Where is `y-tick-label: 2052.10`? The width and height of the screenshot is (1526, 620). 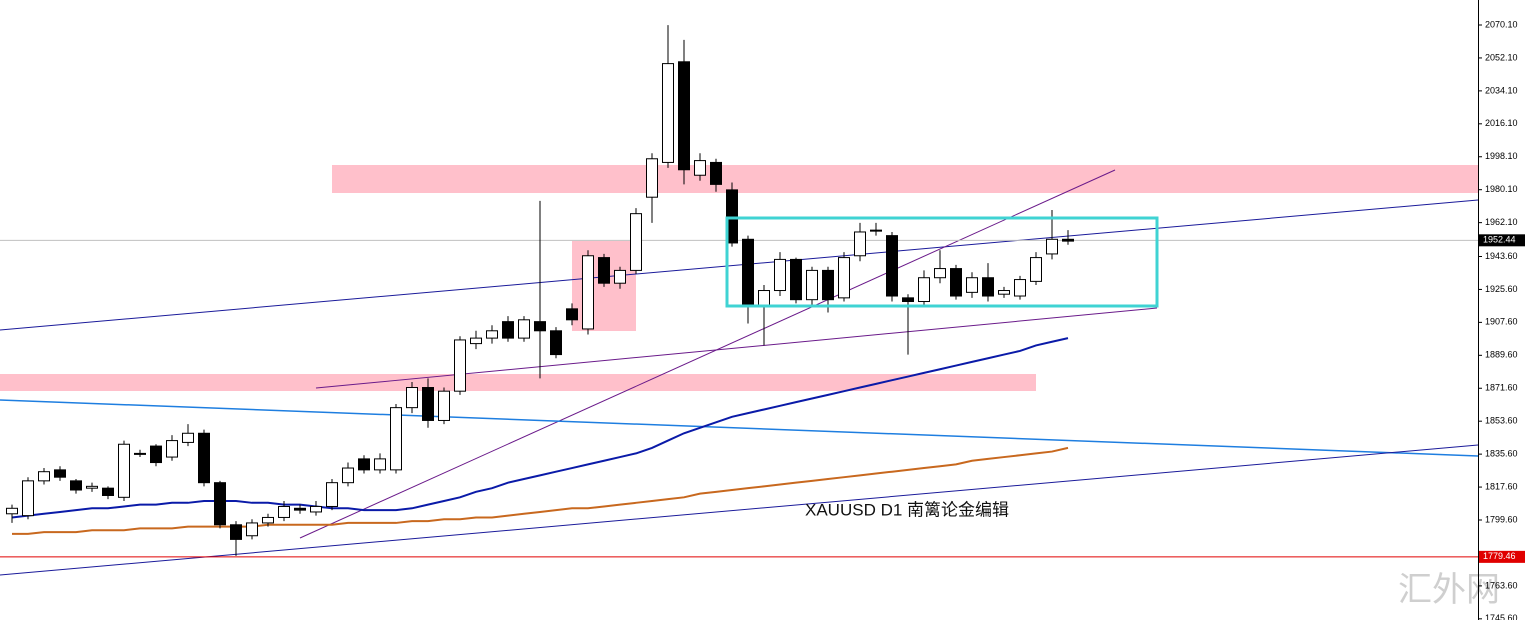
y-tick-label: 2052.10 is located at coordinates (1501, 57).